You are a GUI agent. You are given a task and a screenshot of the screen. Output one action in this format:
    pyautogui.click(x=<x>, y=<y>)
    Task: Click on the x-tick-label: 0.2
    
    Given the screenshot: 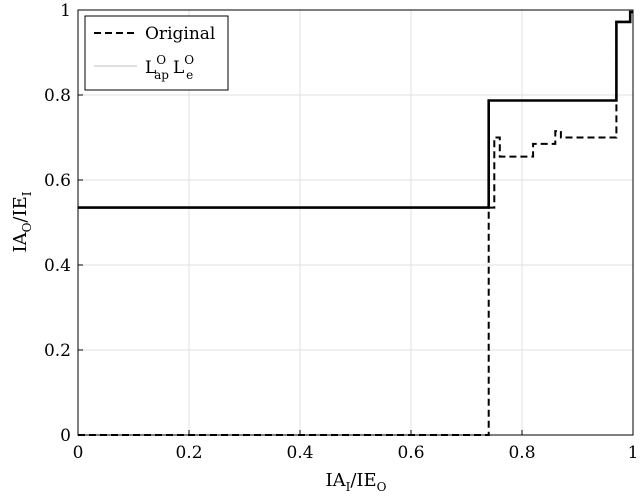 What is the action you would take?
    pyautogui.click(x=188, y=453)
    